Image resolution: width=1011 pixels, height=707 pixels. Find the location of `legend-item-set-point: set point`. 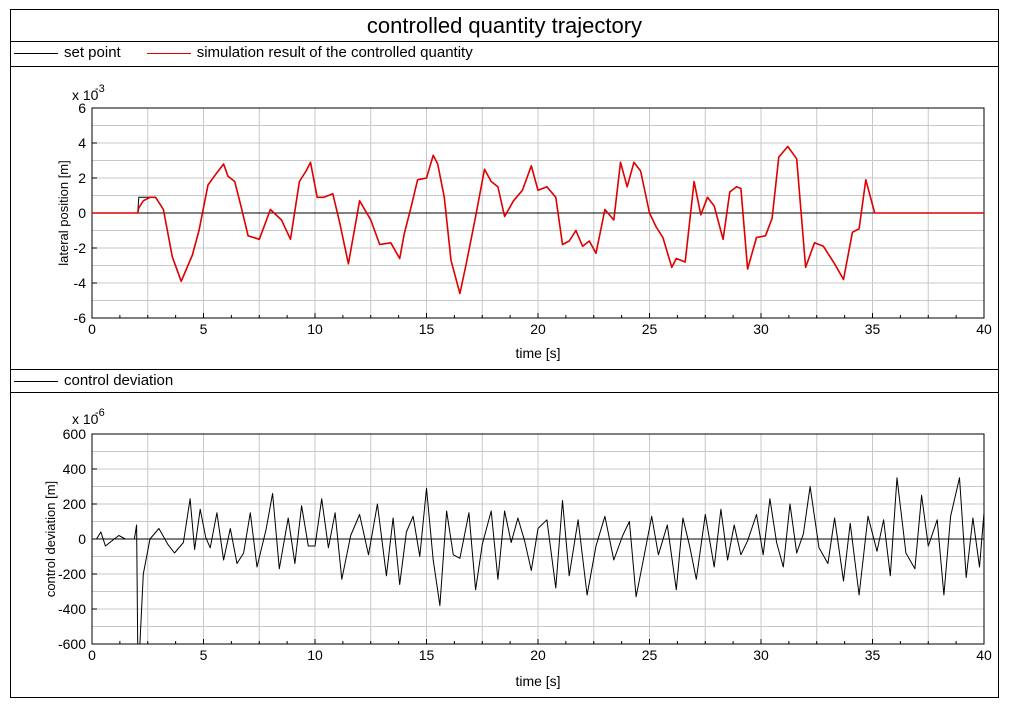

legend-item-set-point: set point is located at coordinates (67, 53).